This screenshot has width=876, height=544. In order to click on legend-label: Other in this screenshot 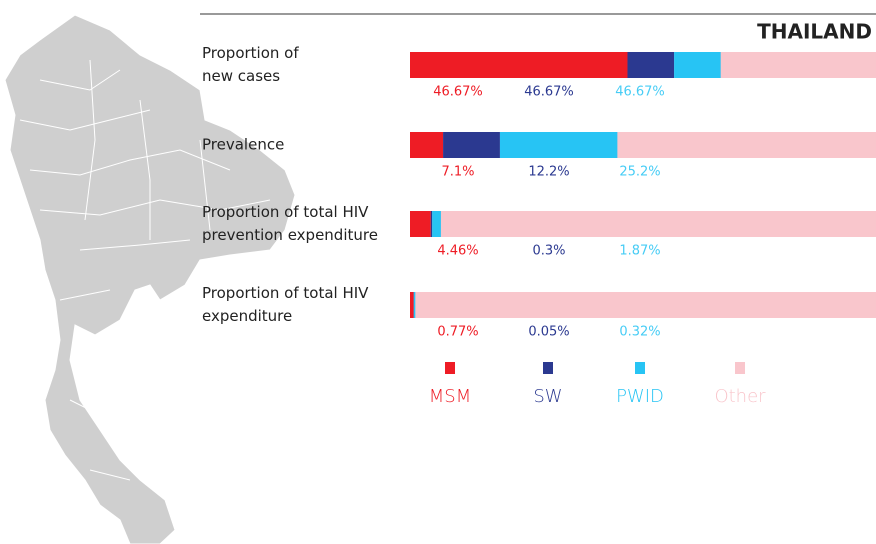, I will do `click(740, 396)`.